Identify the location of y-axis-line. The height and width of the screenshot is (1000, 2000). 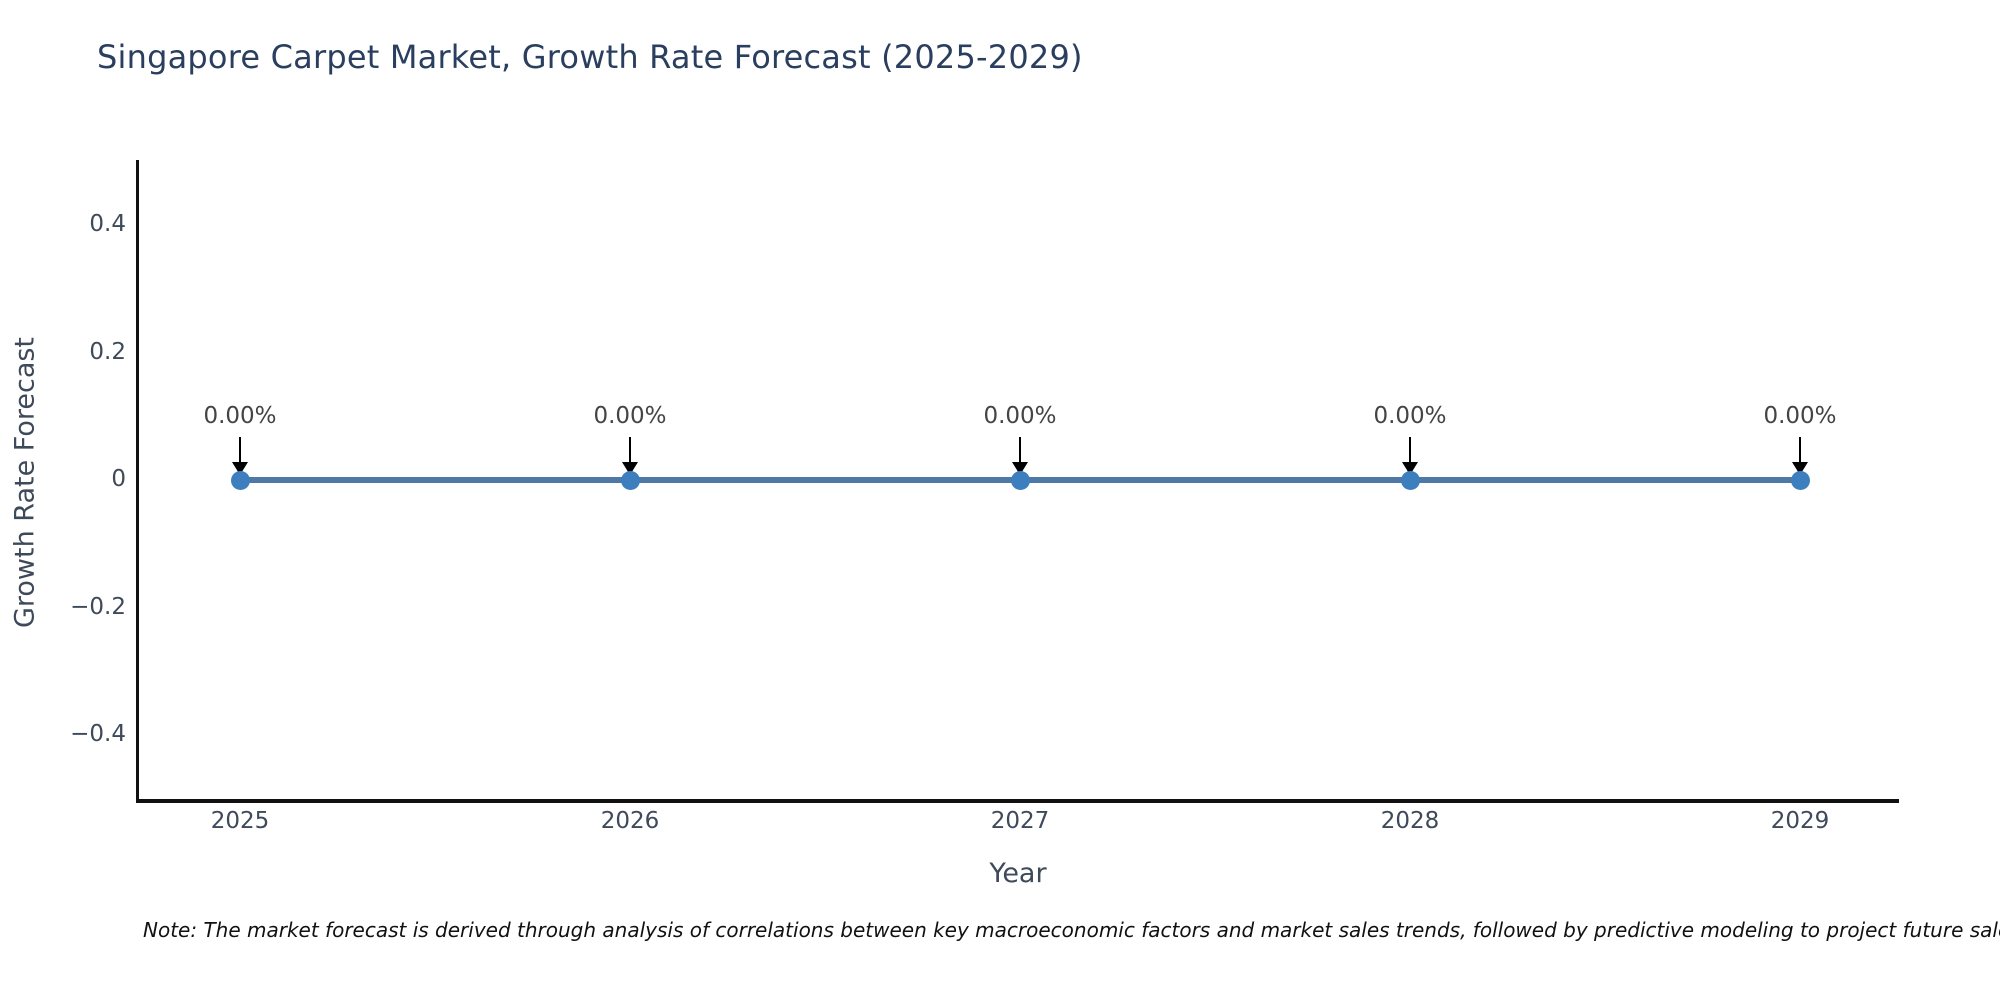
(137, 481).